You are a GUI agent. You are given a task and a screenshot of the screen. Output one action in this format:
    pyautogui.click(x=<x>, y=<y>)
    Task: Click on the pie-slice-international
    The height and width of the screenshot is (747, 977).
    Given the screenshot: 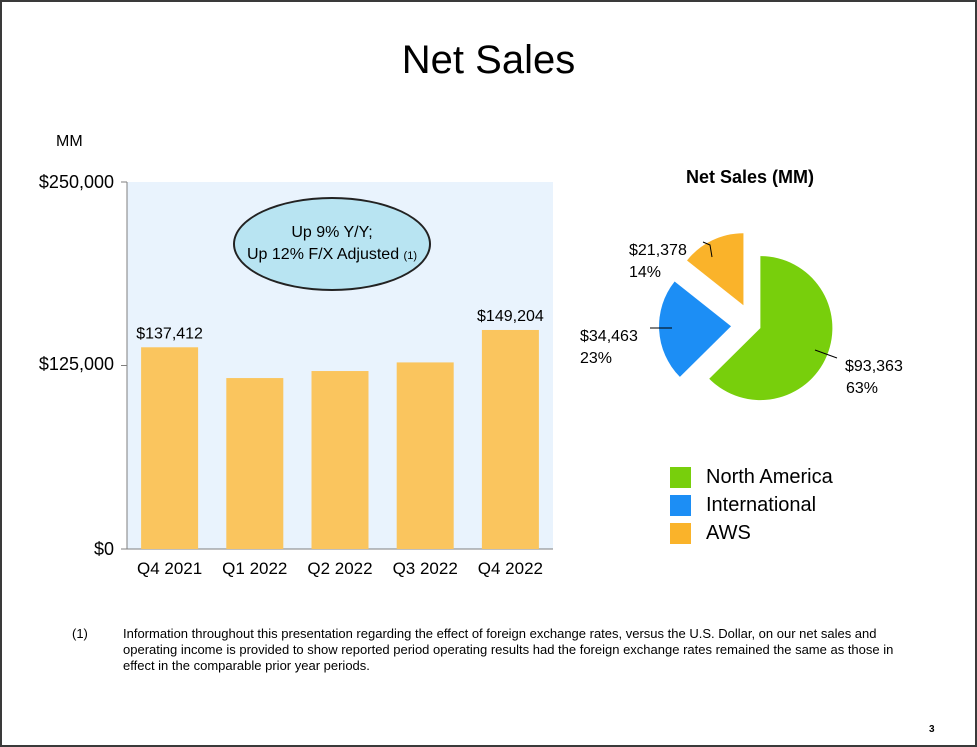 What is the action you would take?
    pyautogui.click(x=695, y=329)
    